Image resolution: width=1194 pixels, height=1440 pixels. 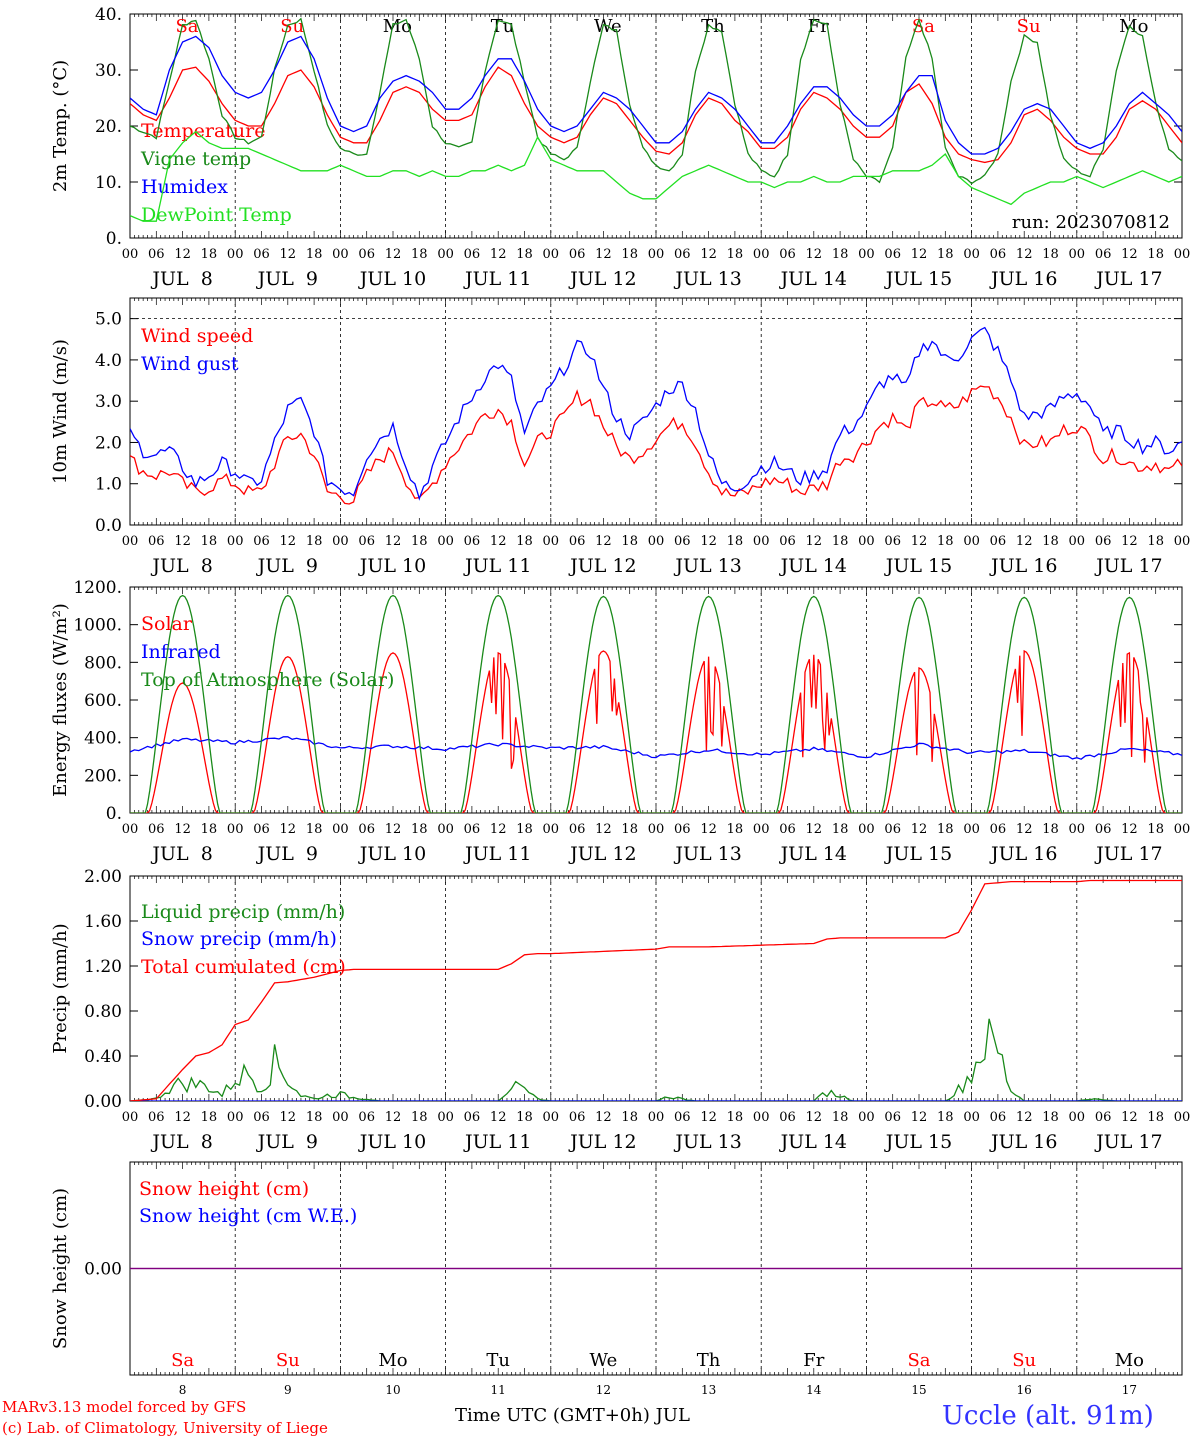 What do you see at coordinates (60, 126) in the screenshot?
I see `y-axis-label: 2m Temp. (°C)` at bounding box center [60, 126].